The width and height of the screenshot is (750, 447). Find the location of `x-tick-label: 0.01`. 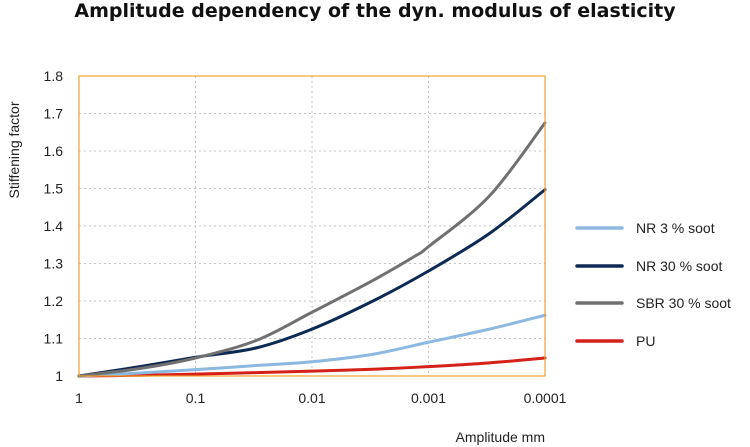

x-tick-label: 0.01 is located at coordinates (311, 398).